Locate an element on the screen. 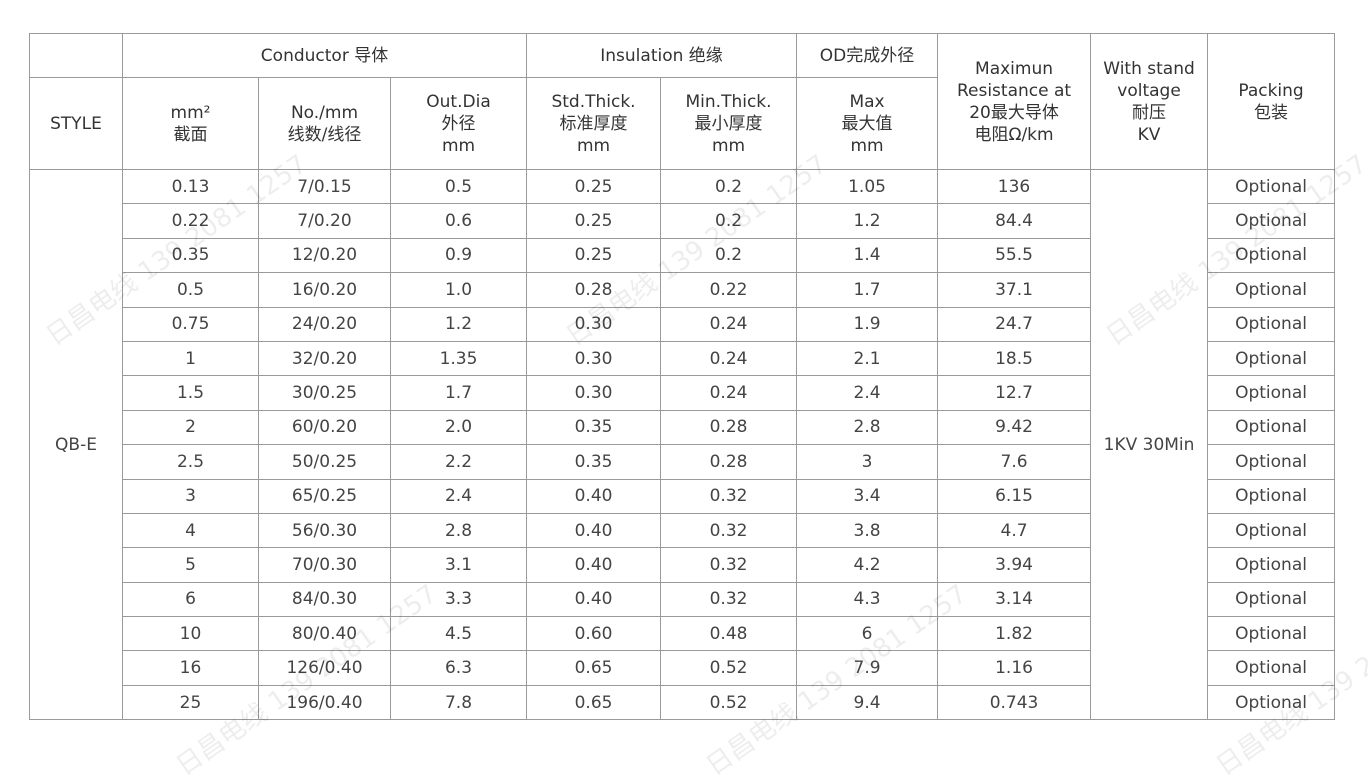  header-line: 线数/线径 is located at coordinates (324, 134).